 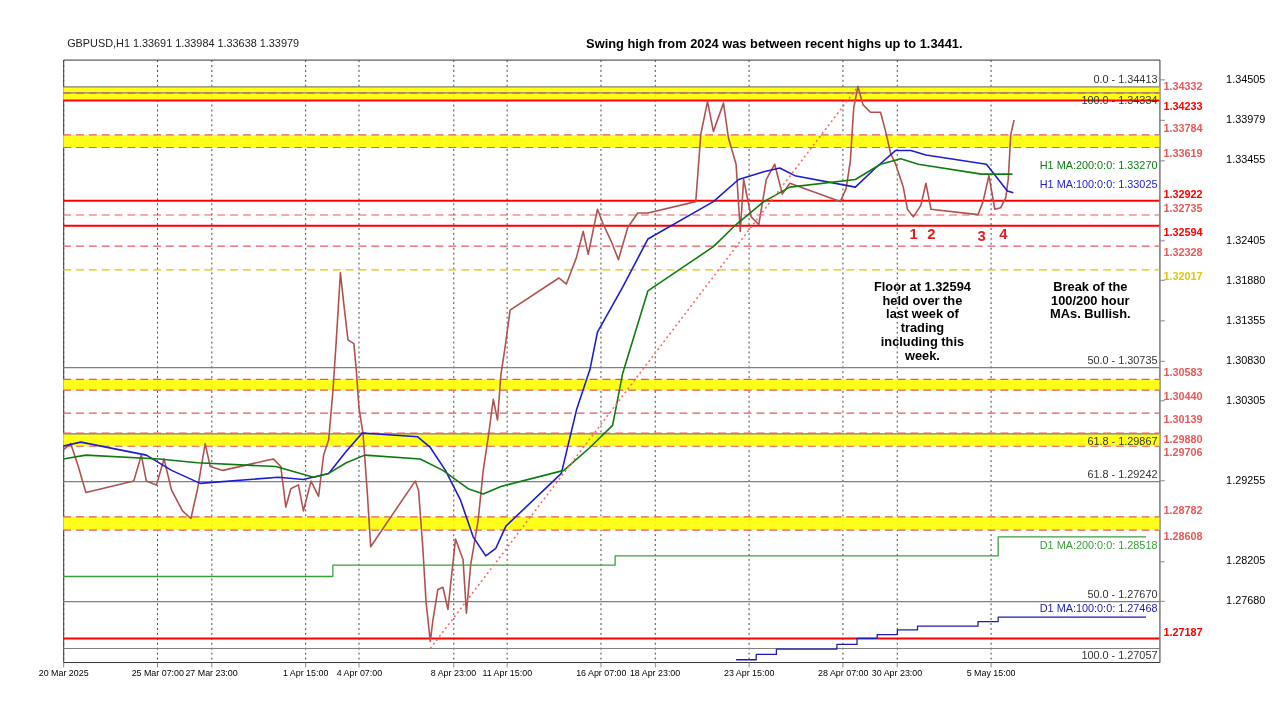 I want to click on x-tick-label: 23 Apr 15:00, so click(x=749, y=673).